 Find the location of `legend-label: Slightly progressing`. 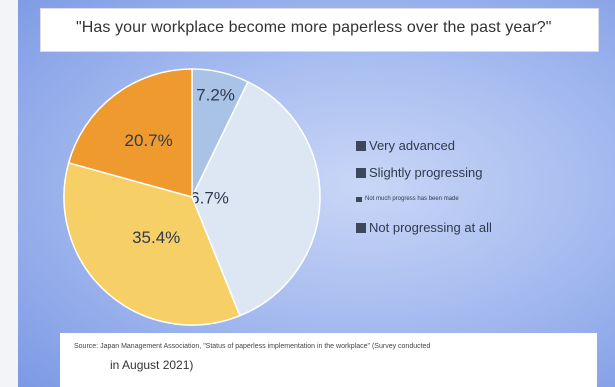

legend-label: Slightly progressing is located at coordinates (426, 172).